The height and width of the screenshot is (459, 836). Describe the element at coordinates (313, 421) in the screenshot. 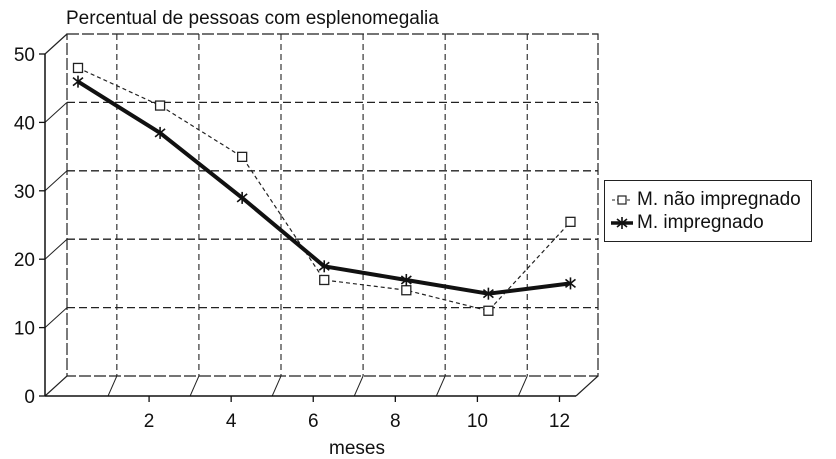

I see `x-tick-label-6: 6` at that location.